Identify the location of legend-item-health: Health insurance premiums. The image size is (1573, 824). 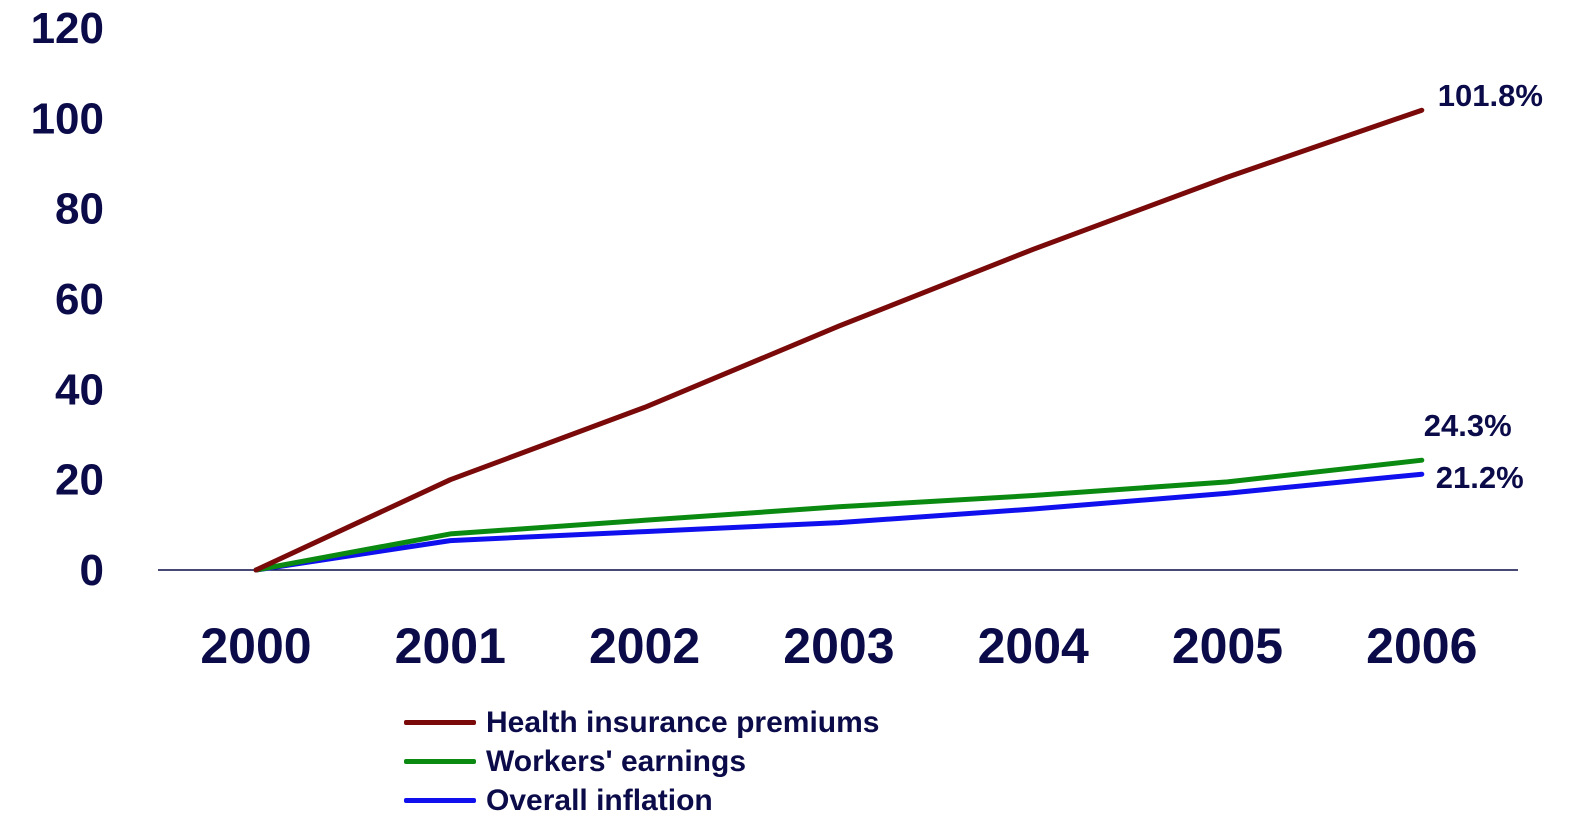
(641, 722).